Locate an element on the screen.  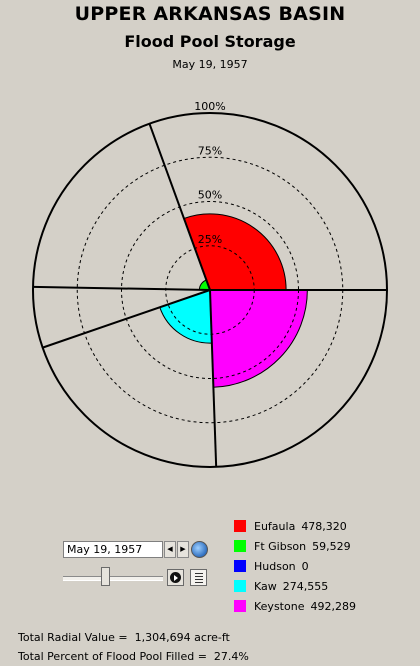
legend-value: 492,289 is located at coordinates (333, 606).